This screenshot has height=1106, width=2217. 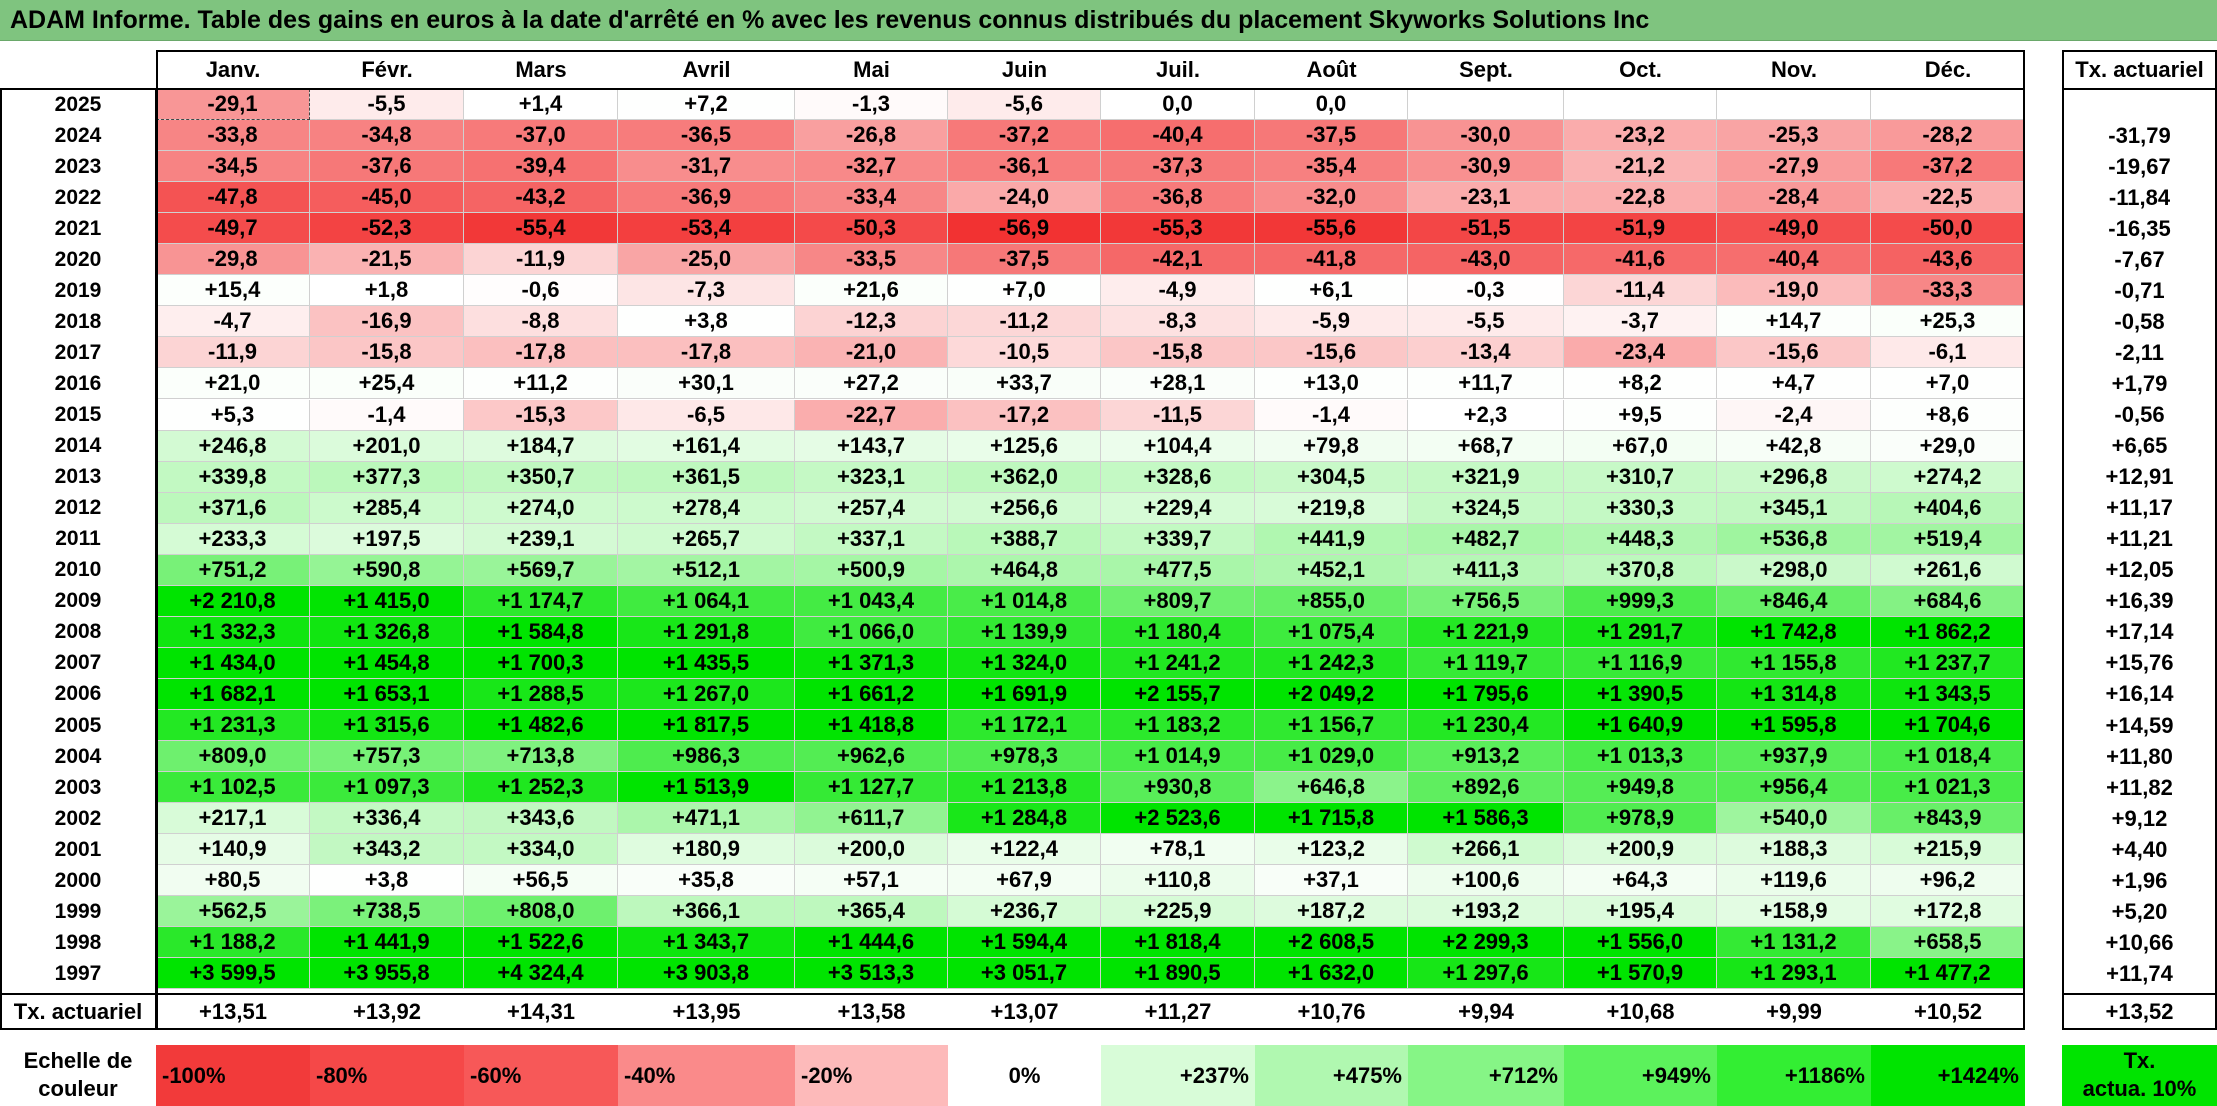 I want to click on table-cell: +1 231,3, so click(x=233, y=726).